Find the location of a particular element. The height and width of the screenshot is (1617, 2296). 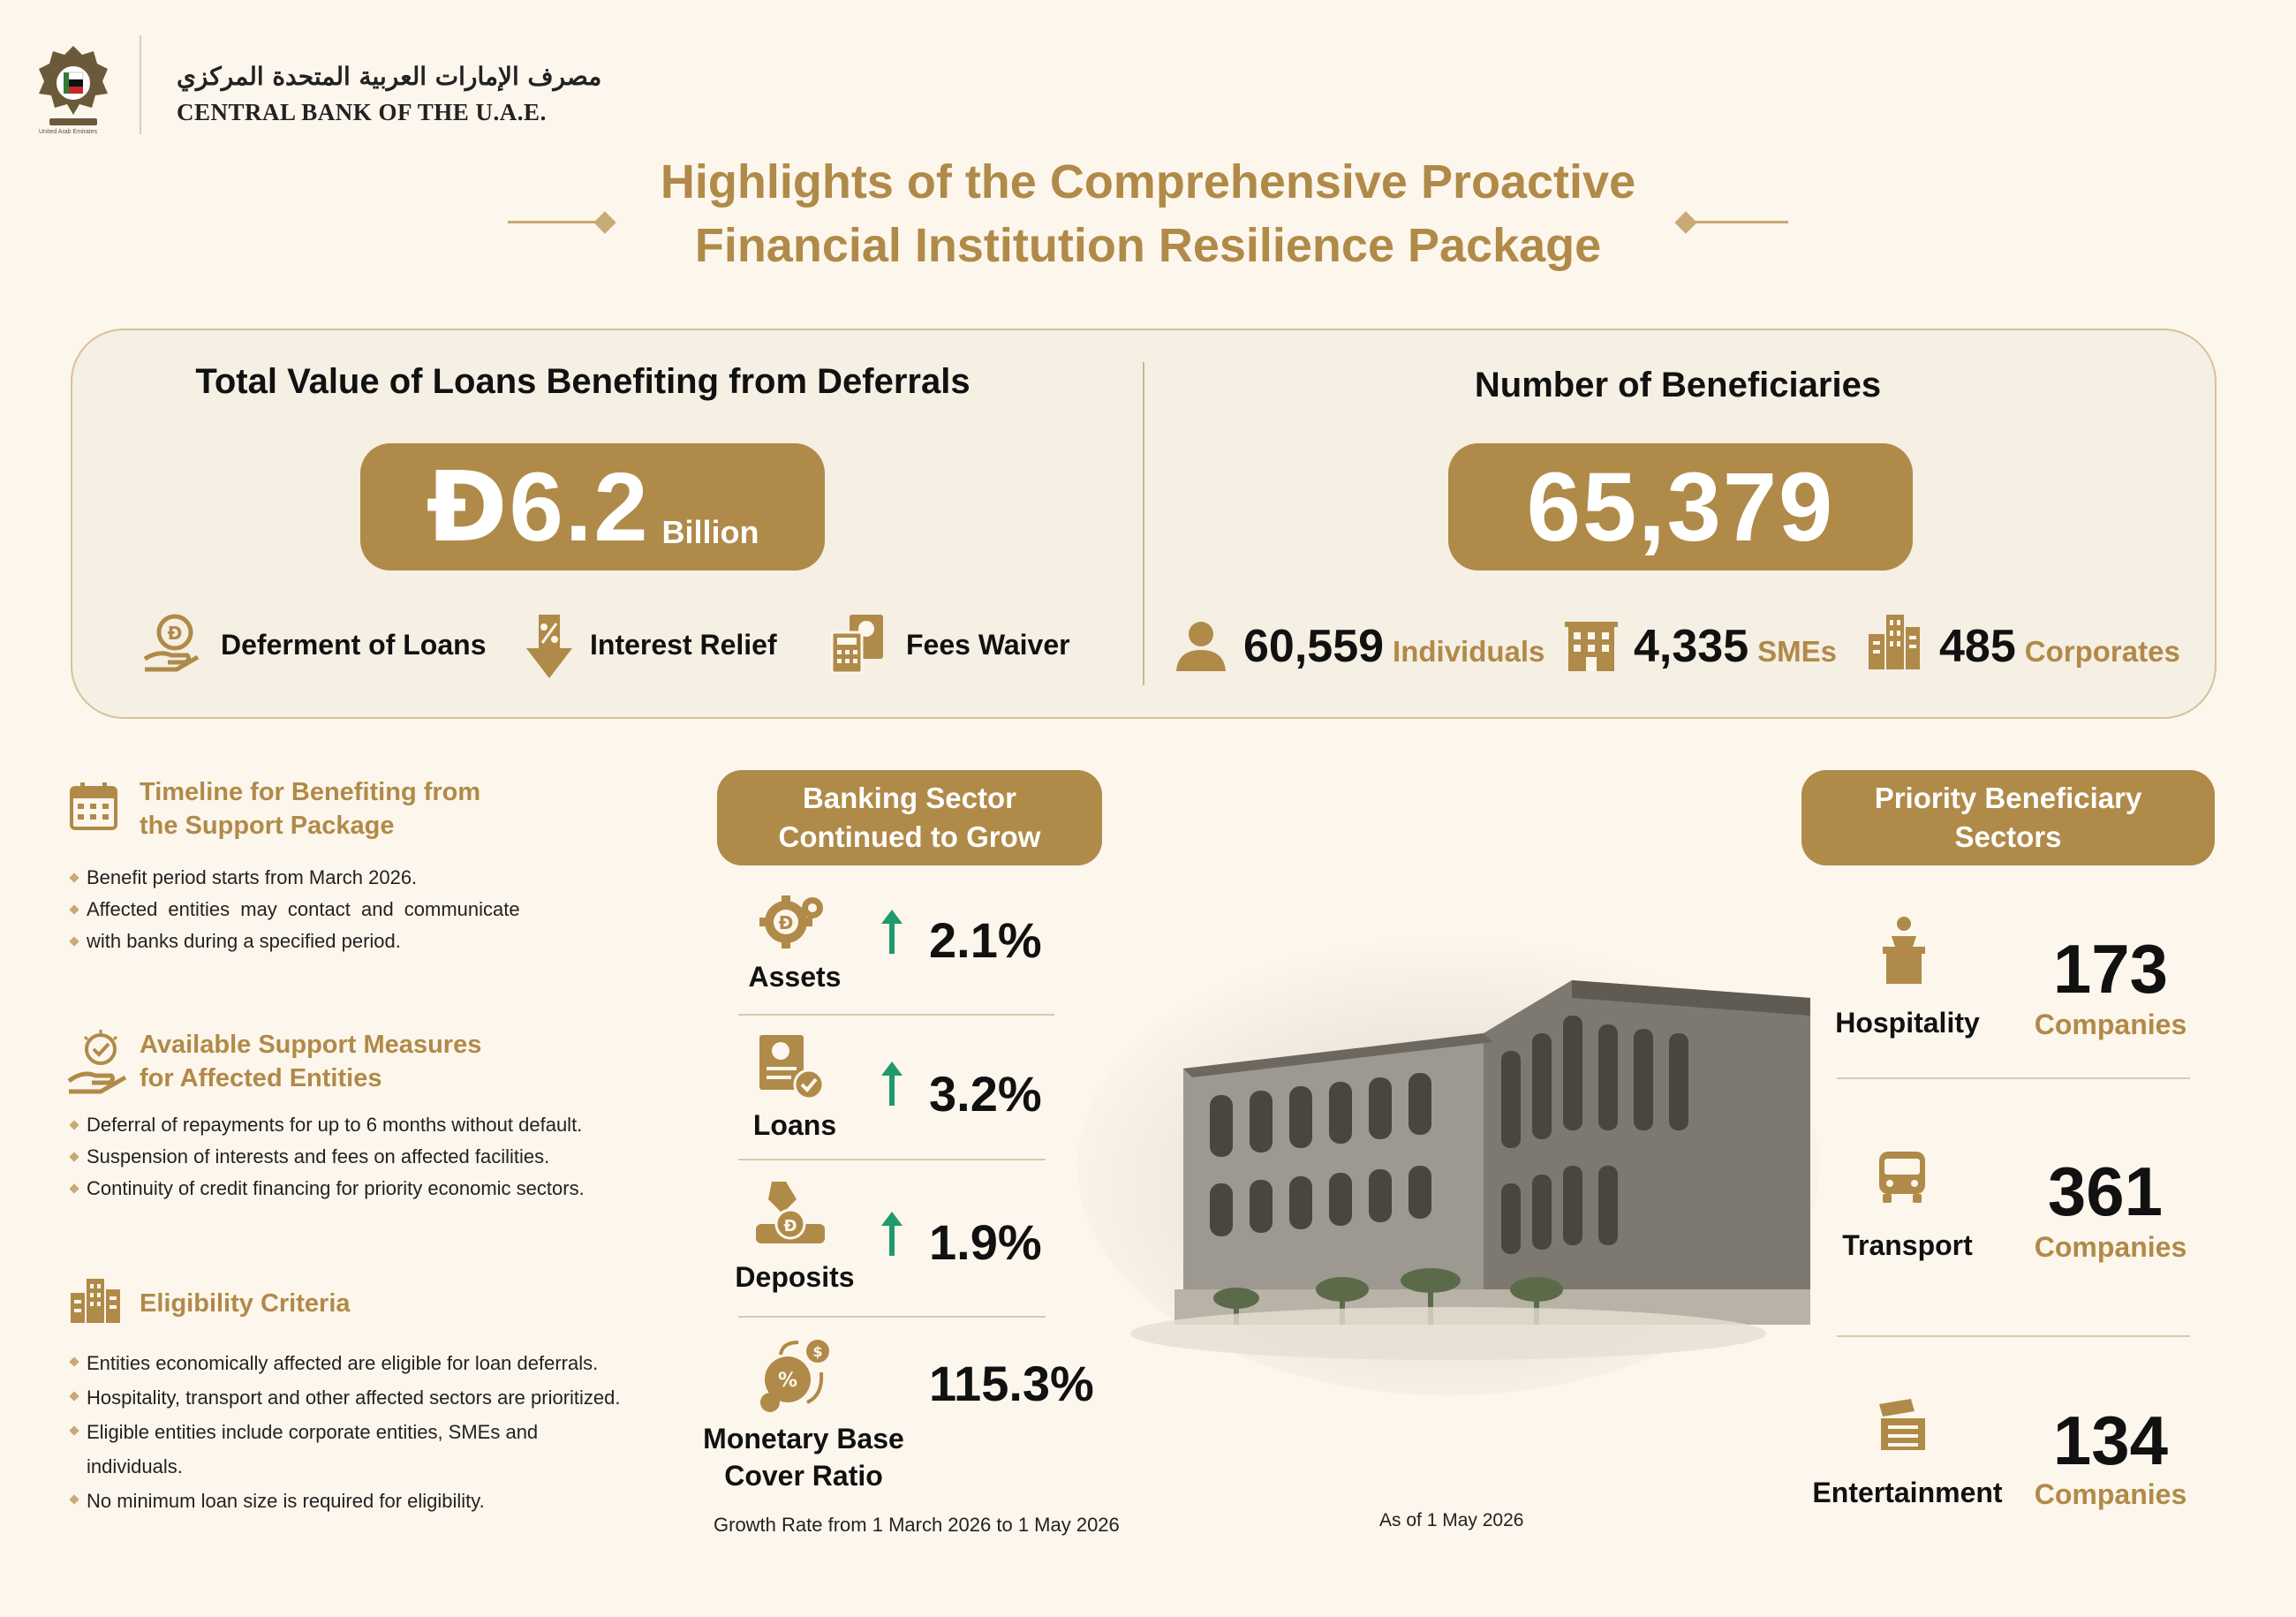

sector-entertainment-value: 134 is located at coordinates (2110, 1441).